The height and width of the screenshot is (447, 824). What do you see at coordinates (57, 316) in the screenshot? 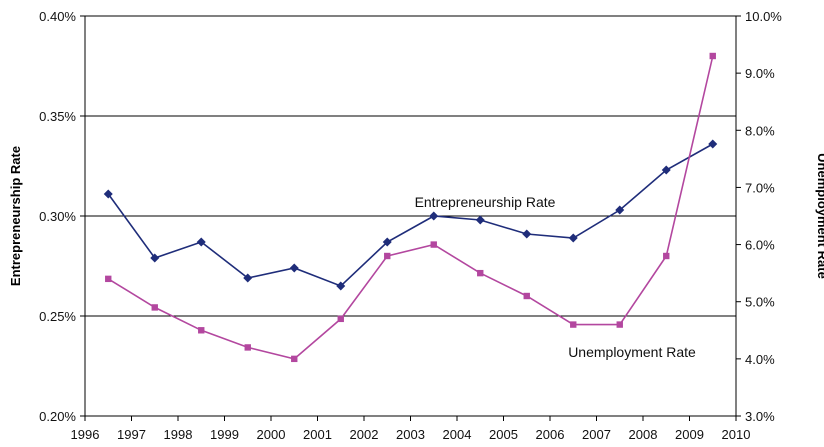
I see `left-tick-label: 0.25%` at bounding box center [57, 316].